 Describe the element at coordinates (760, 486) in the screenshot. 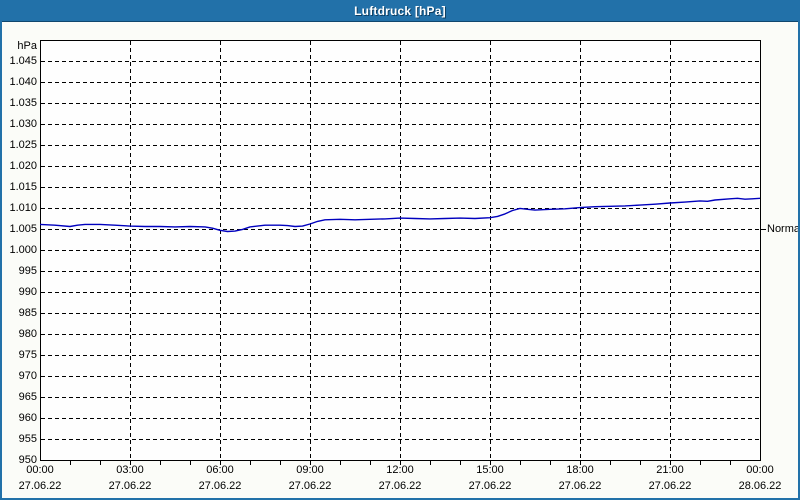

I see `x-tick-date-label: 28.06.22` at that location.